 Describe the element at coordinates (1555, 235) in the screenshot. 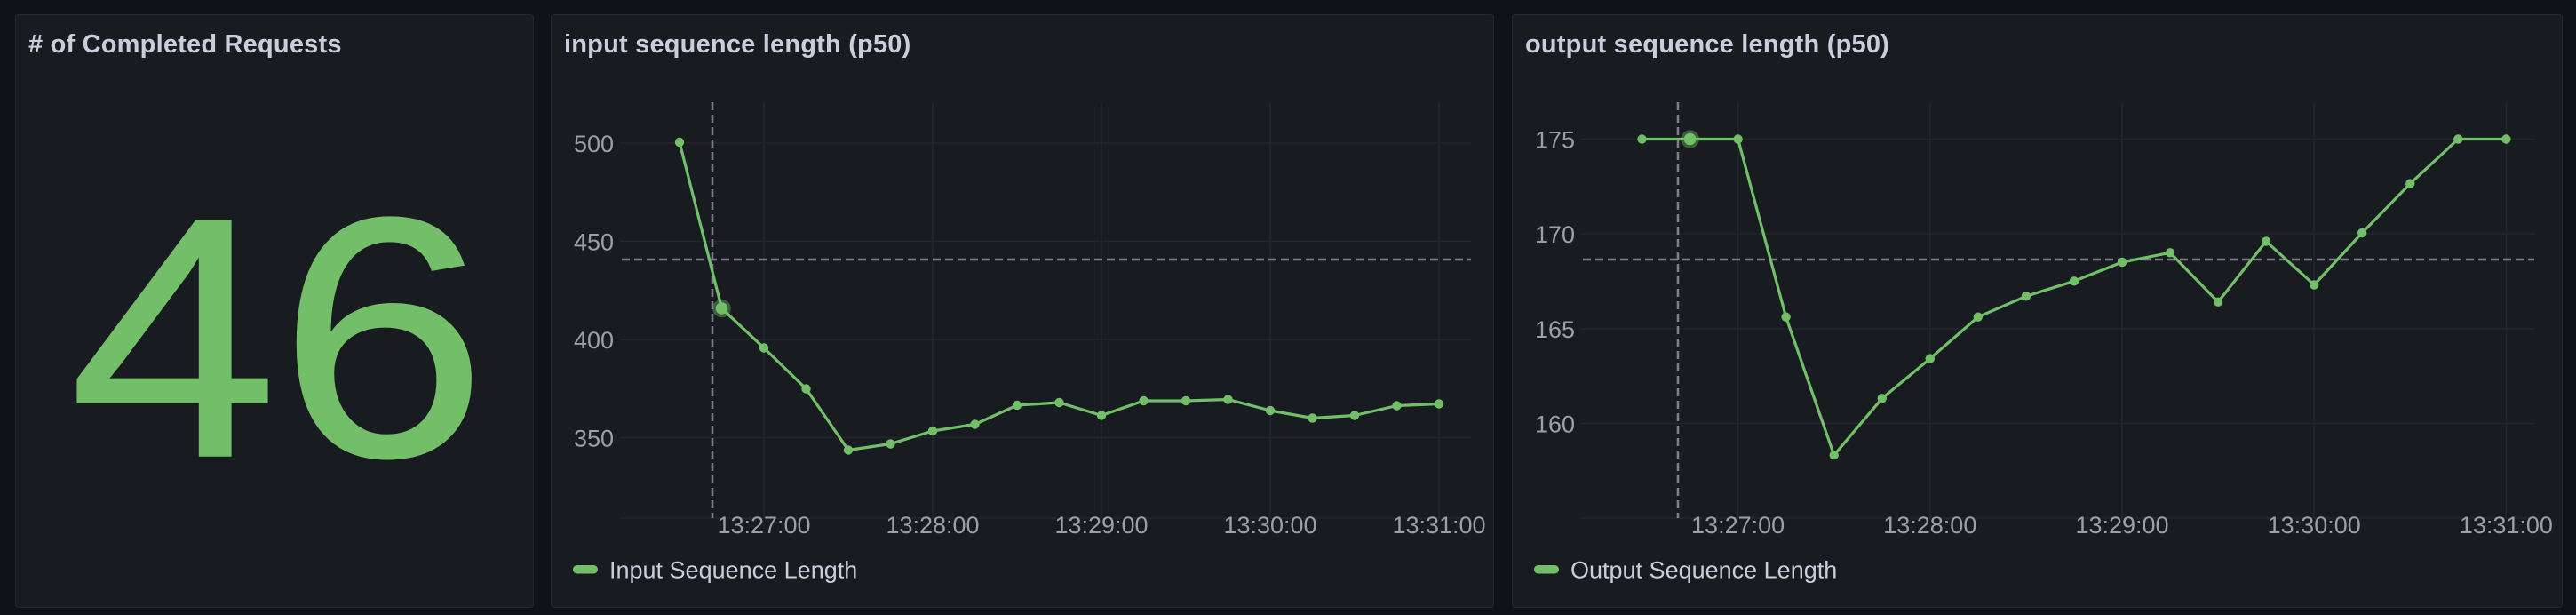

I see `svg-text: 170` at that location.